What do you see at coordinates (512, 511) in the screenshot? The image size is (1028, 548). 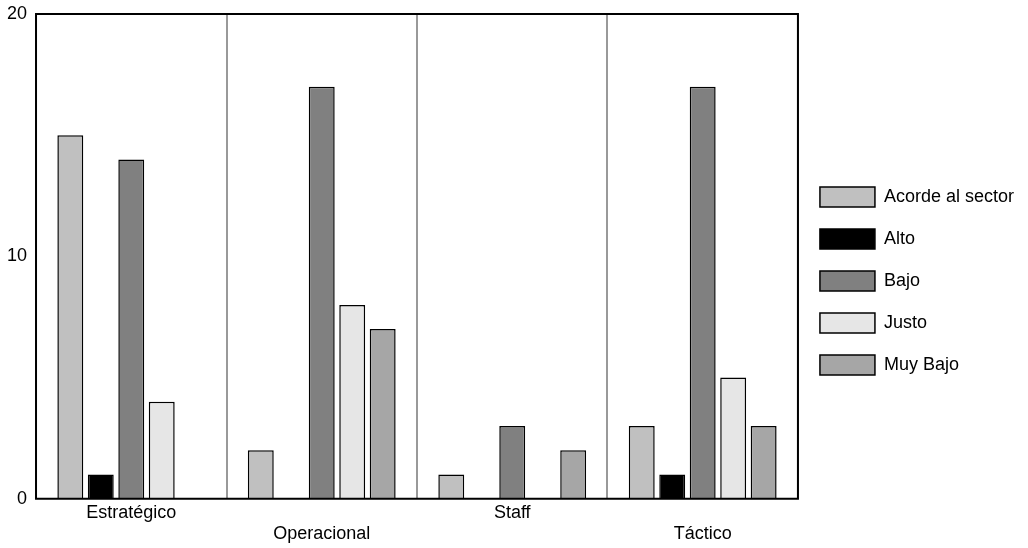 I see `x-tick-label: Staff` at bounding box center [512, 511].